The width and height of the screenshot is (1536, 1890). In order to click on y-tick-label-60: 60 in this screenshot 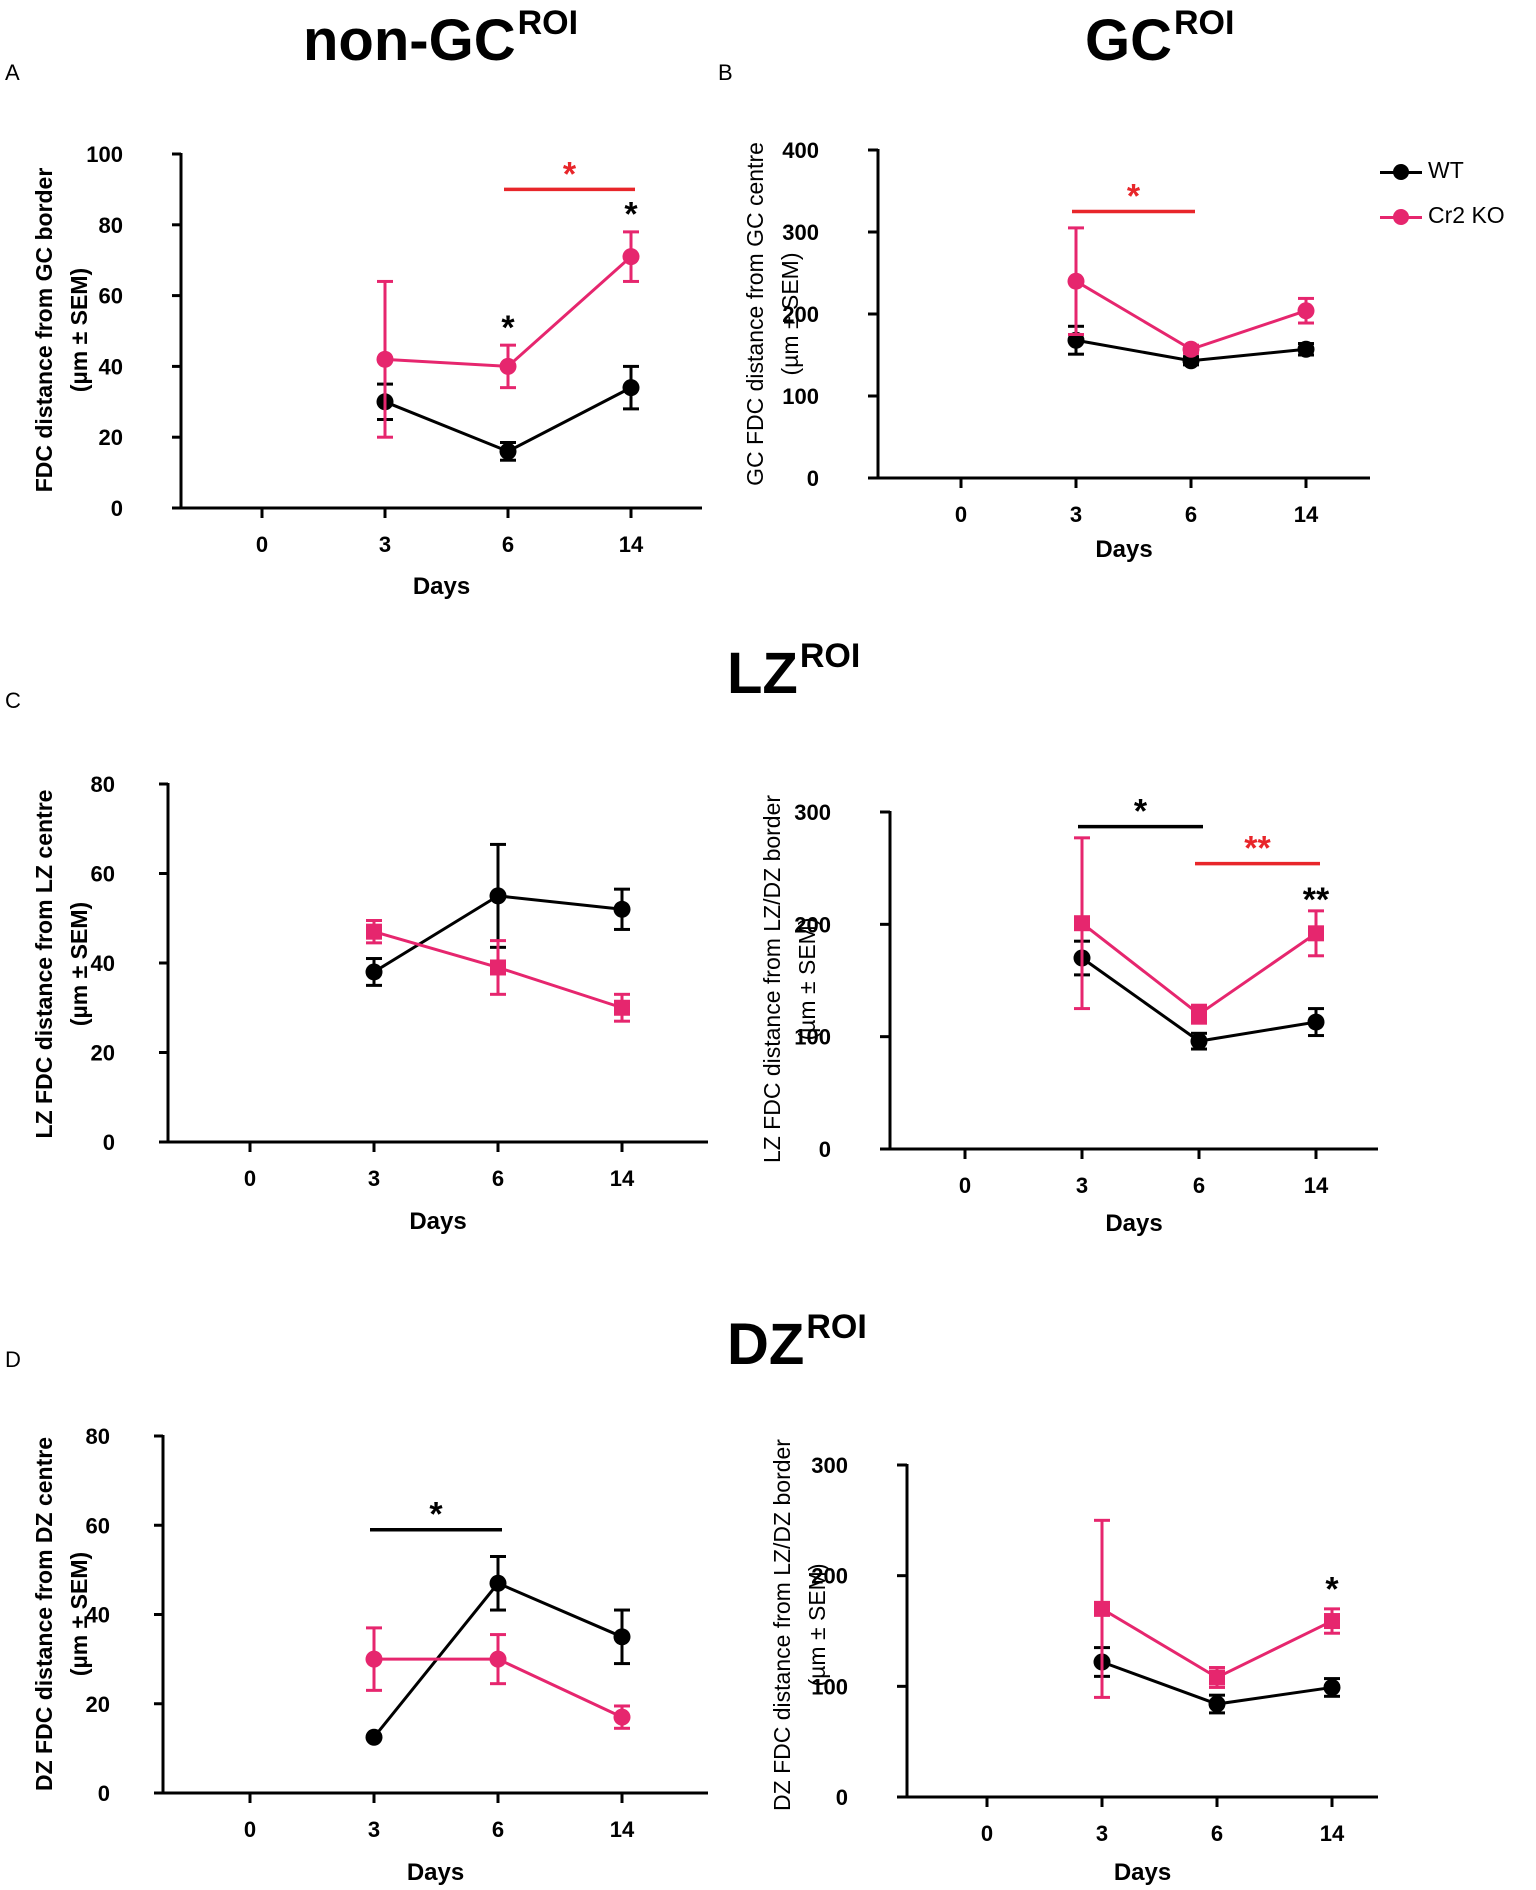, I will do `click(98, 1525)`.